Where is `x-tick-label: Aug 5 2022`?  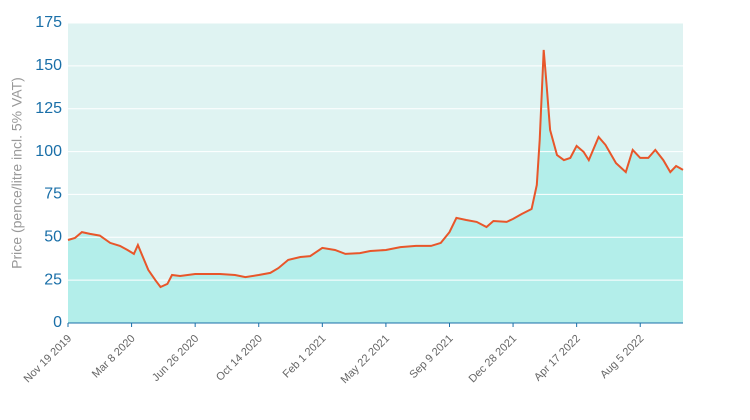
x-tick-label: Aug 5 2022 is located at coordinates (622, 357).